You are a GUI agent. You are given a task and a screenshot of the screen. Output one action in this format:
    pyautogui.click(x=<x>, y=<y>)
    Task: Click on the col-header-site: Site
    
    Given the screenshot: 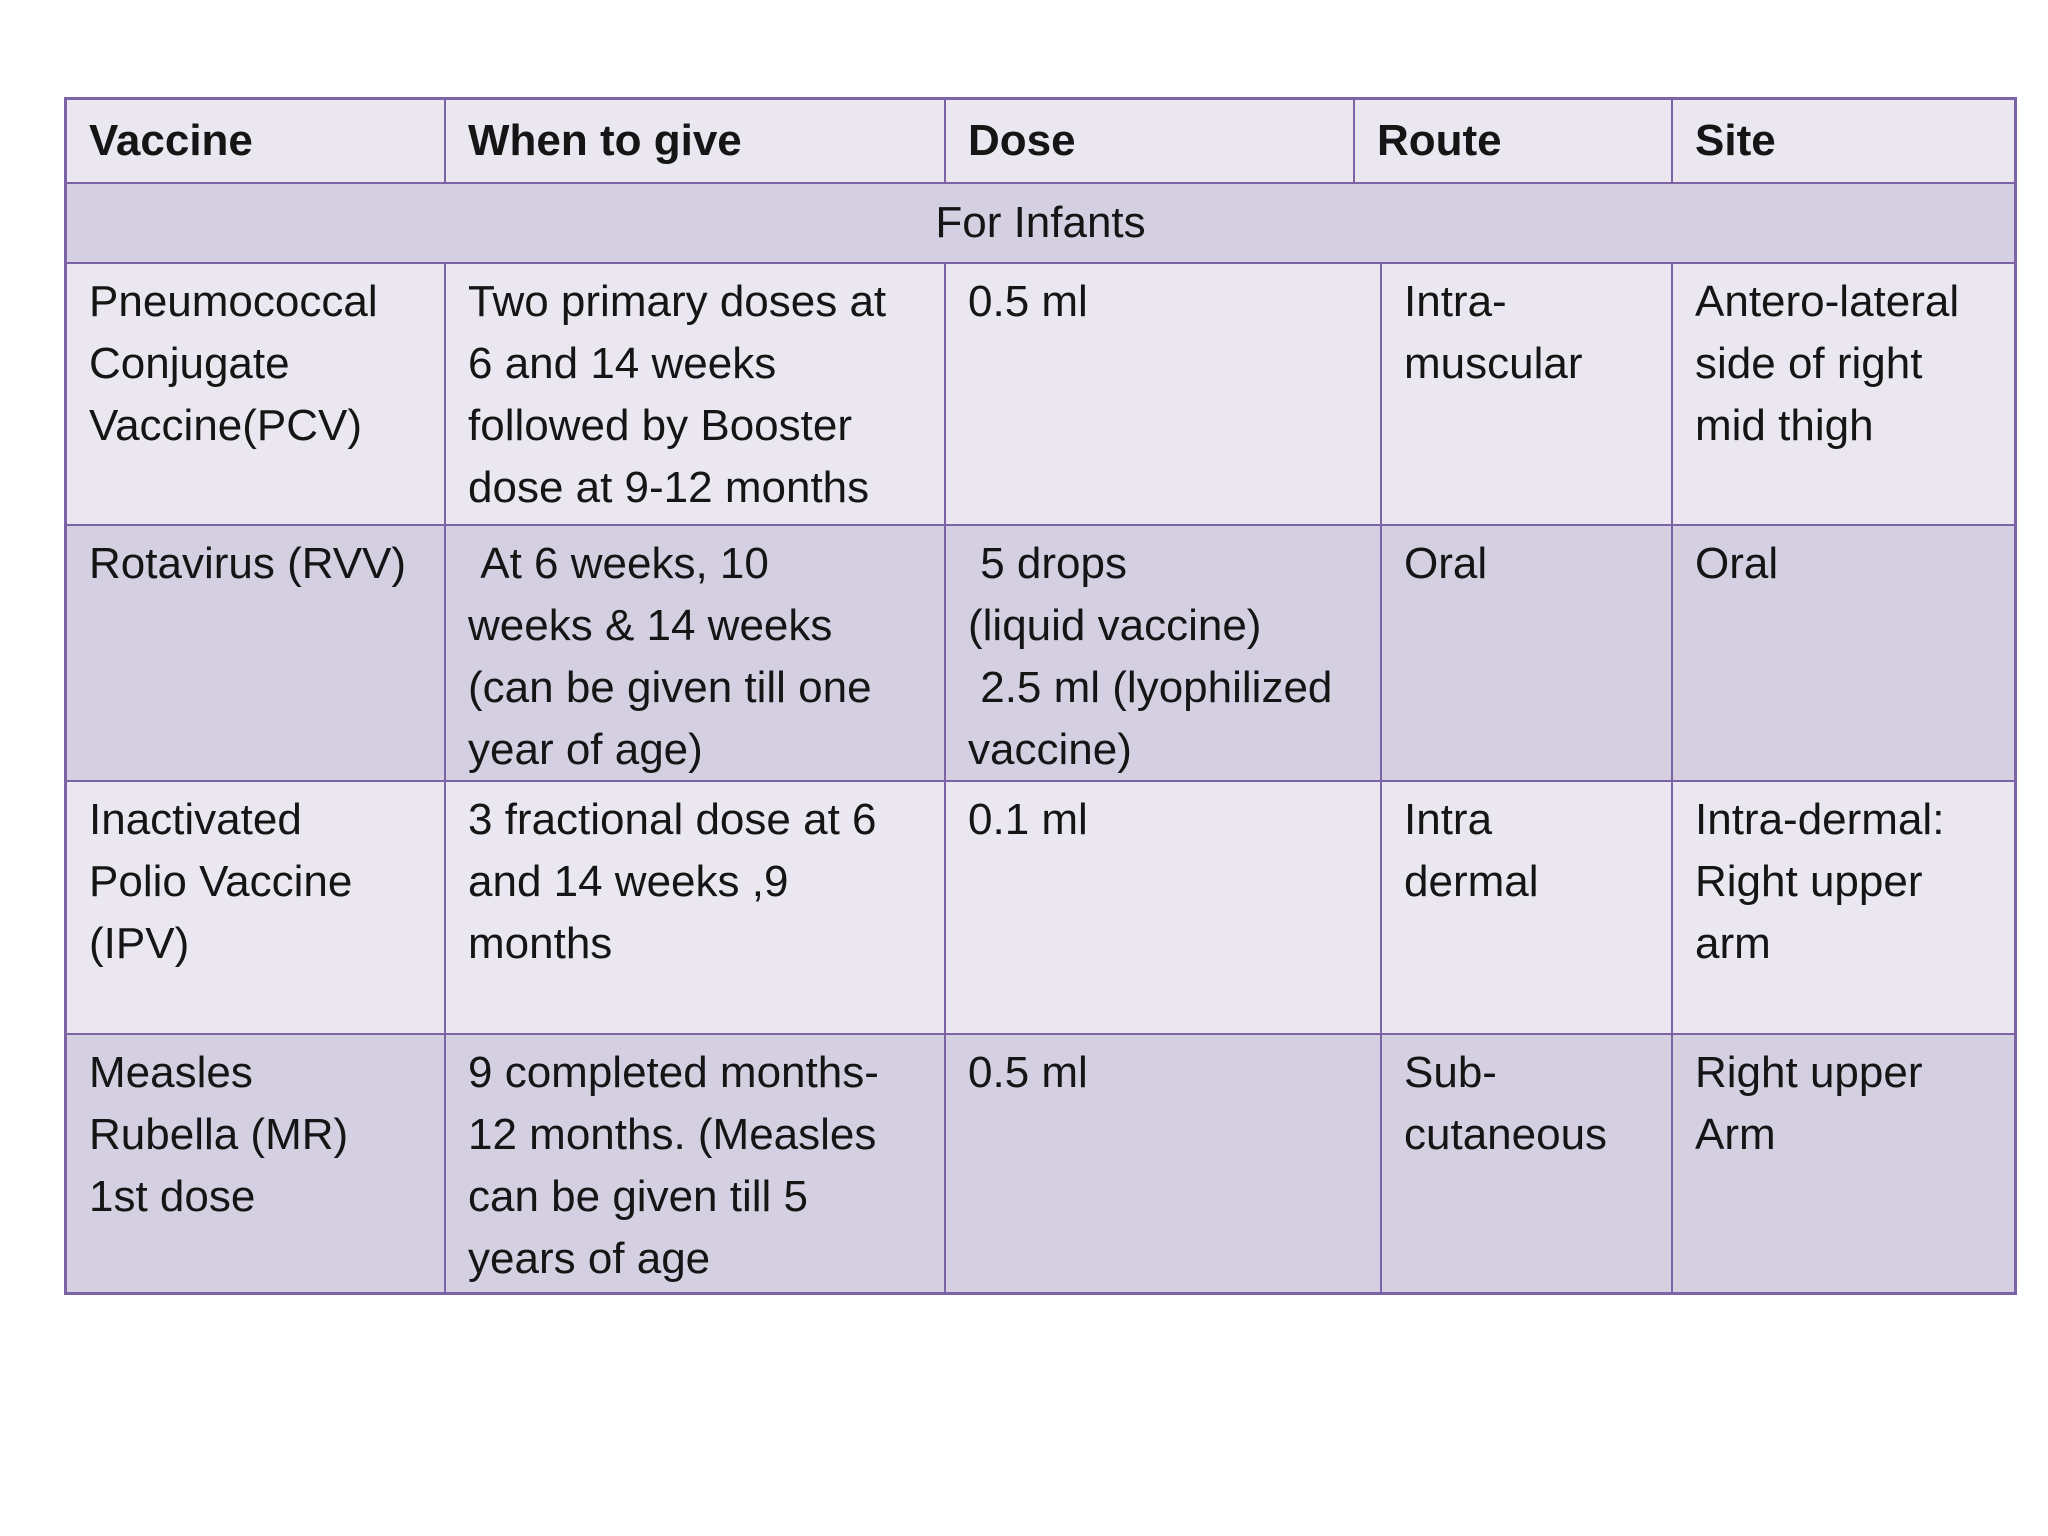 What is the action you would take?
    pyautogui.click(x=1842, y=141)
    